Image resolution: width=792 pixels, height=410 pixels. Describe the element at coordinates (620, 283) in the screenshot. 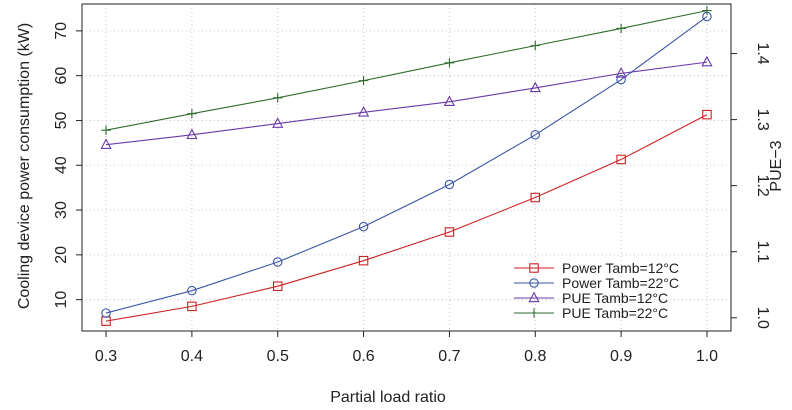

I see `legend-label: Power Tamb=22°C` at that location.